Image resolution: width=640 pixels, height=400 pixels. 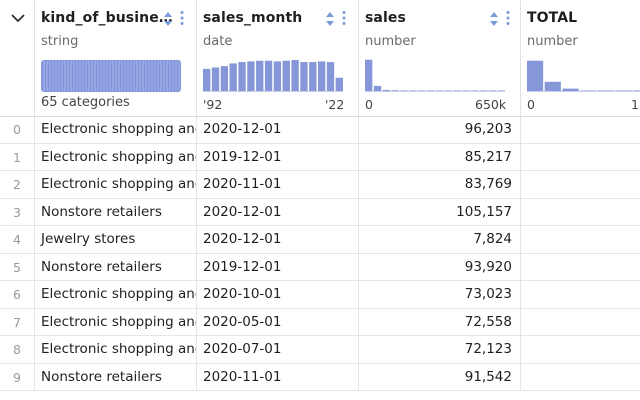 I want to click on cell-sales: 72,123, so click(x=440, y=349).